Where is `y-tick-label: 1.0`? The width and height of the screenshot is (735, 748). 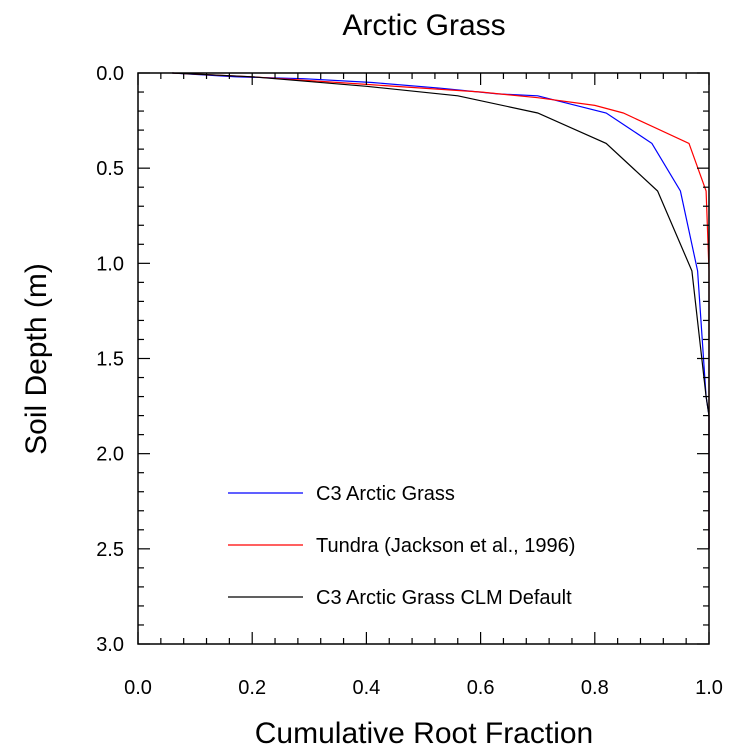
y-tick-label: 1.0 is located at coordinates (110, 264).